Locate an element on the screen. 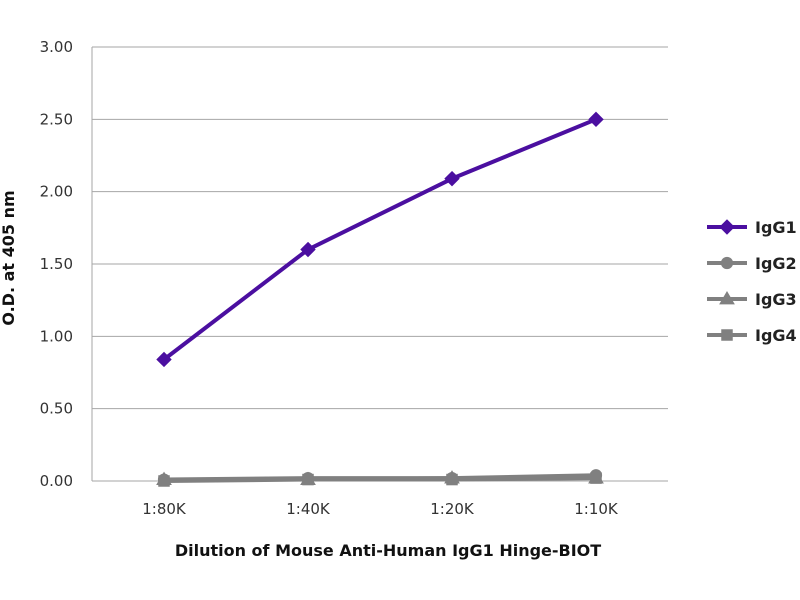 The width and height of the screenshot is (800, 600). legend-label: IgG2 is located at coordinates (776, 263).